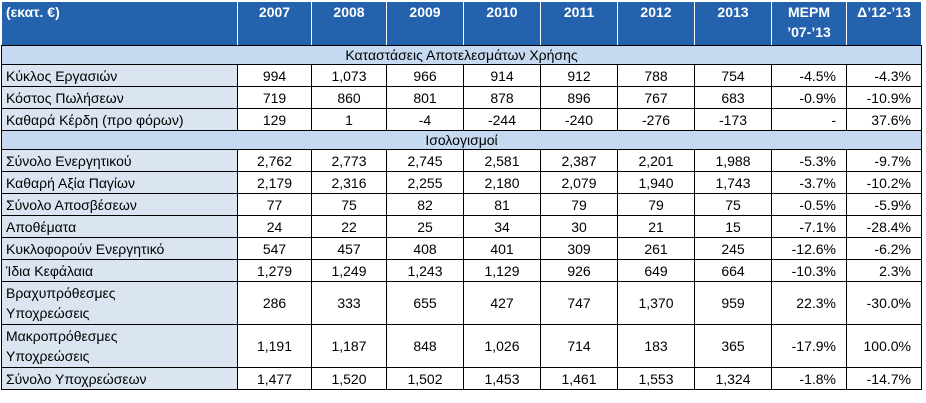 The image size is (926, 403). Describe the element at coordinates (119, 248) in the screenshot. I see `row-label: Κυκλοφορούν Ενεργητικό` at that location.